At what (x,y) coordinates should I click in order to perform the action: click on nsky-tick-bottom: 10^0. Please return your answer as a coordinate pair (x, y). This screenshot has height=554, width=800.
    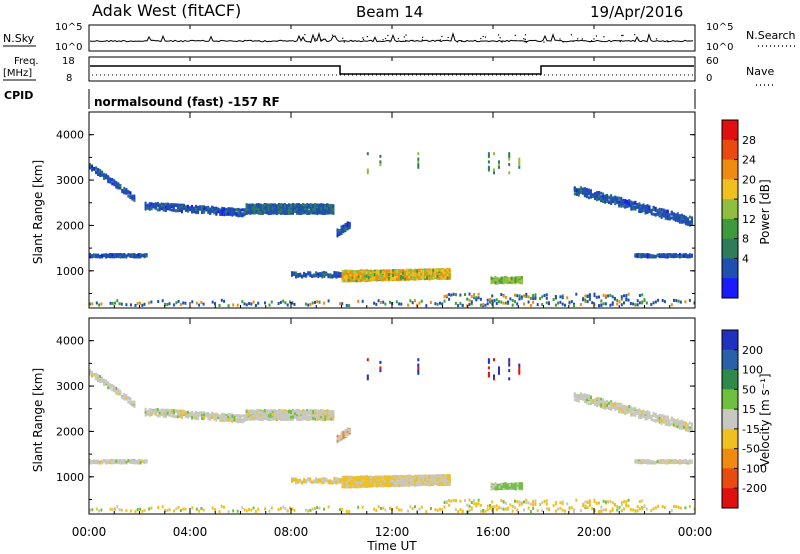
    Looking at the image, I should click on (68, 47).